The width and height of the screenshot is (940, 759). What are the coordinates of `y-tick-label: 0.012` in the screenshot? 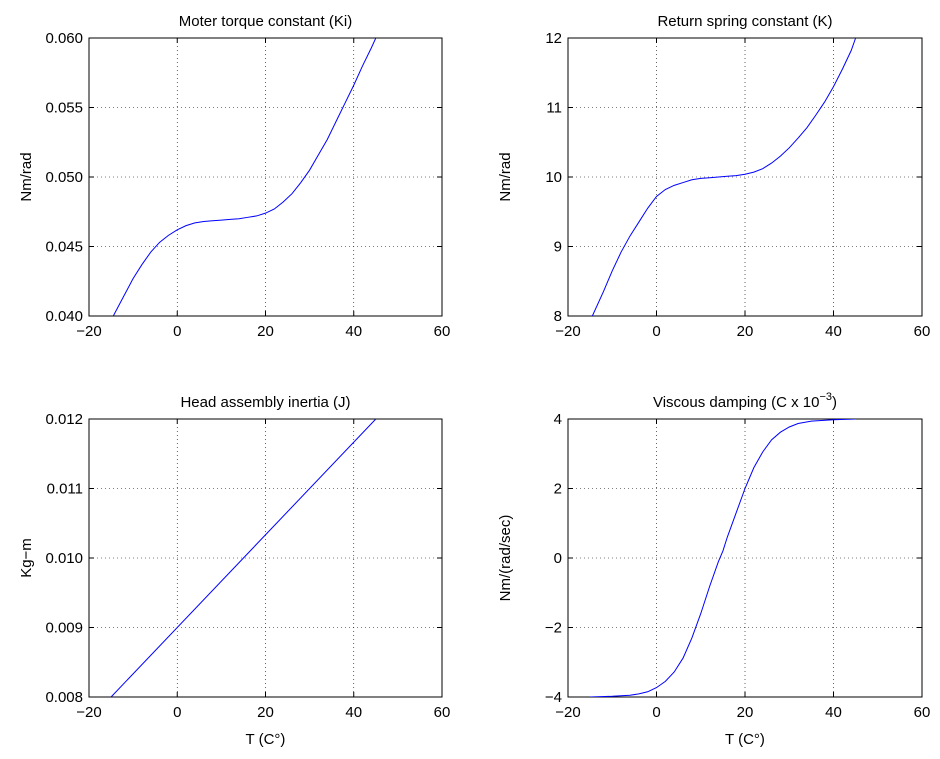 It's located at (64, 419).